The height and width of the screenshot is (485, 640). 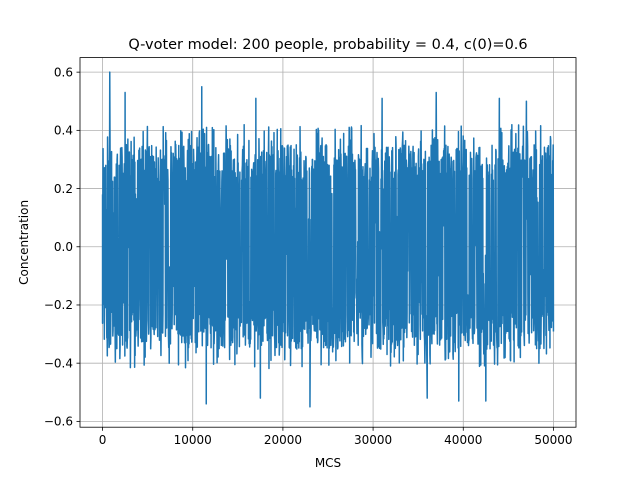 I want to click on x-axis-label: MCS, so click(x=328, y=463).